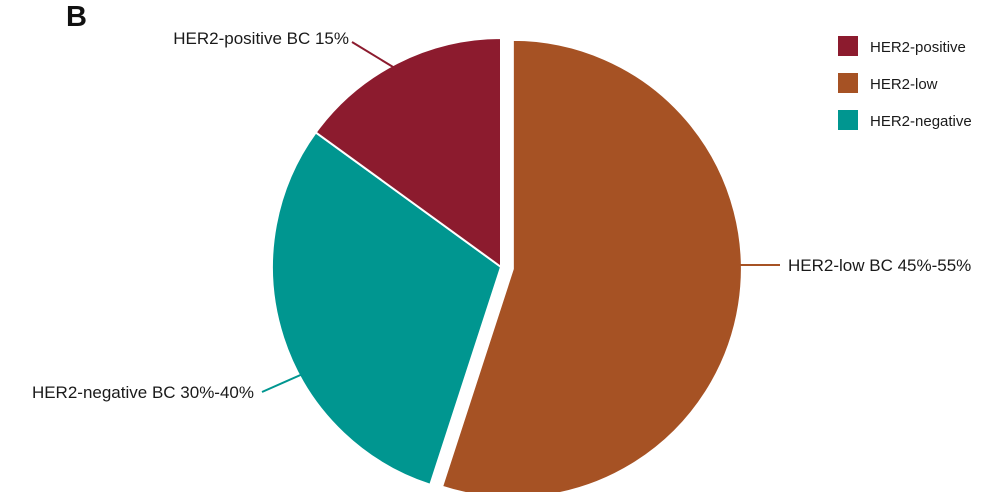 The width and height of the screenshot is (1000, 492). I want to click on legend-swatch-her2-negative, so click(848, 120).